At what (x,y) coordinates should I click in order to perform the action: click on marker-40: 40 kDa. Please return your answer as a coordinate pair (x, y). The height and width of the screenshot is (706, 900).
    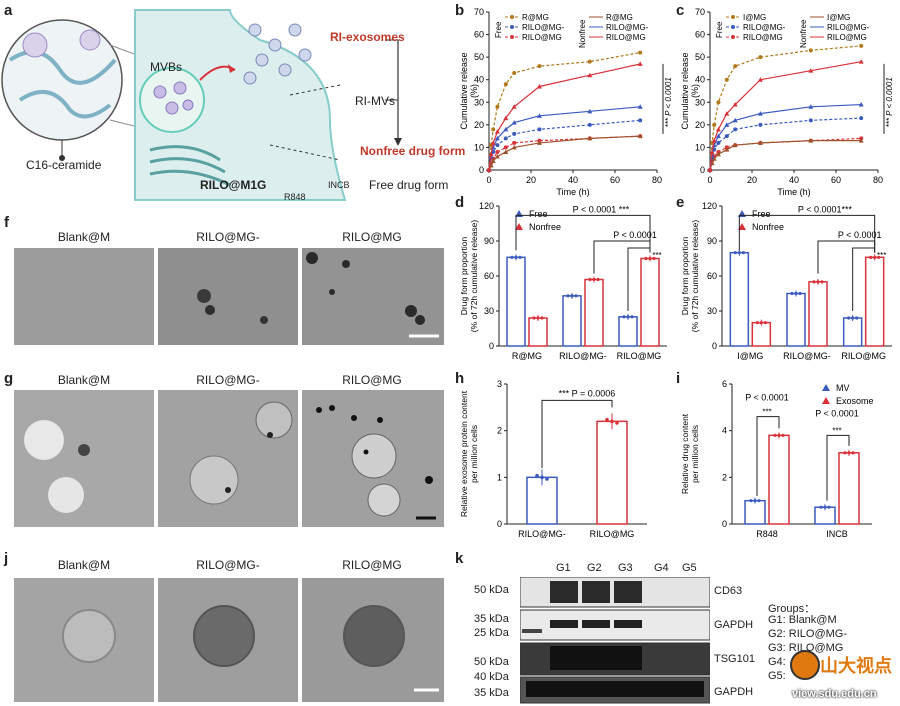
    Looking at the image, I should click on (491, 677).